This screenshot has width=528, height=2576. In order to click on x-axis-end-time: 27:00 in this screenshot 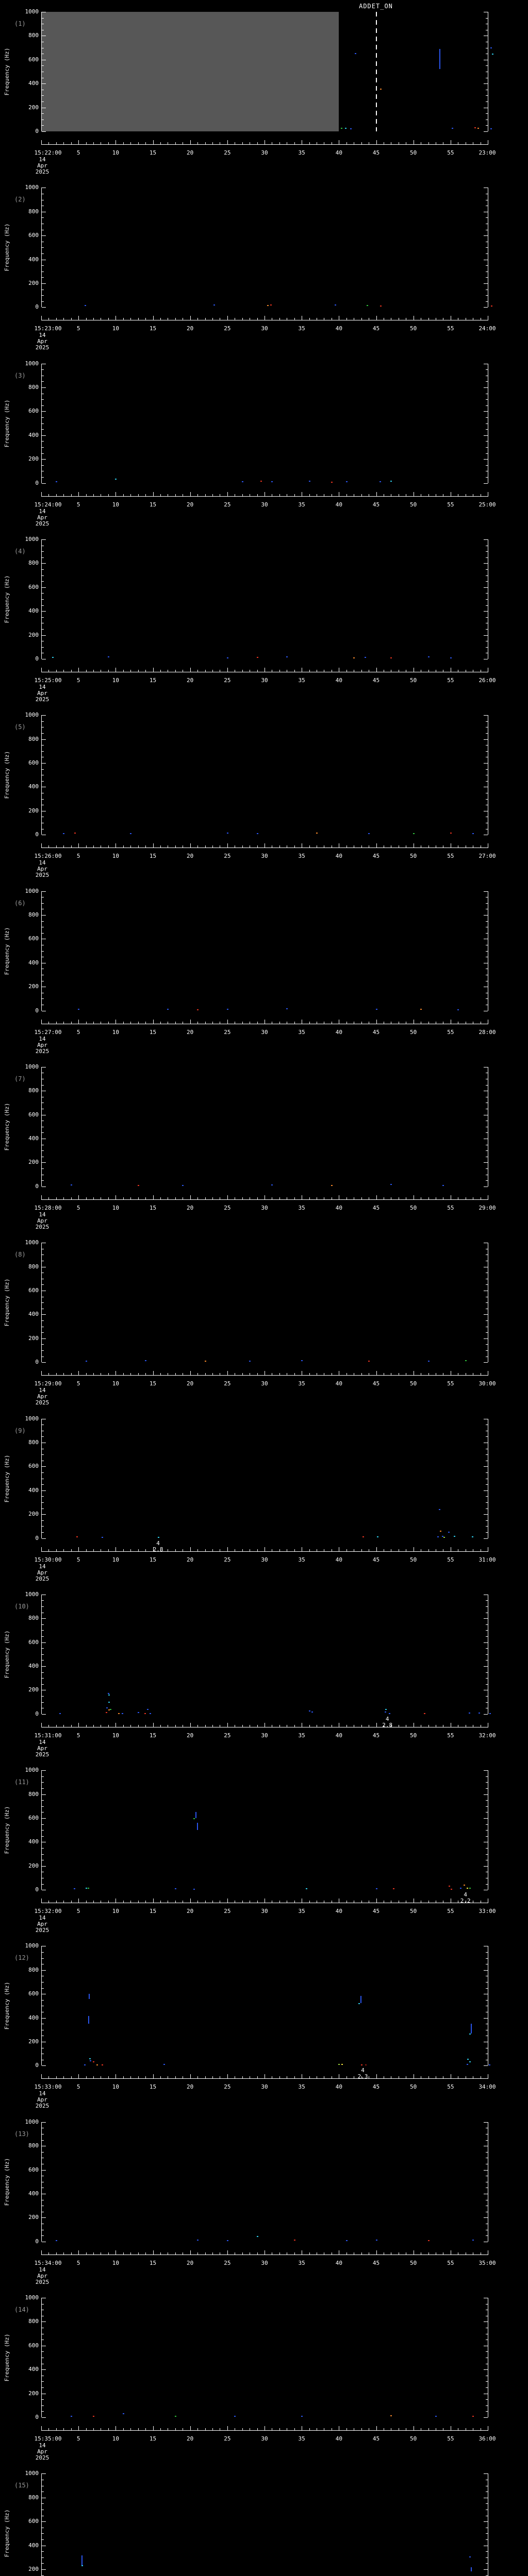, I will do `click(487, 856)`.